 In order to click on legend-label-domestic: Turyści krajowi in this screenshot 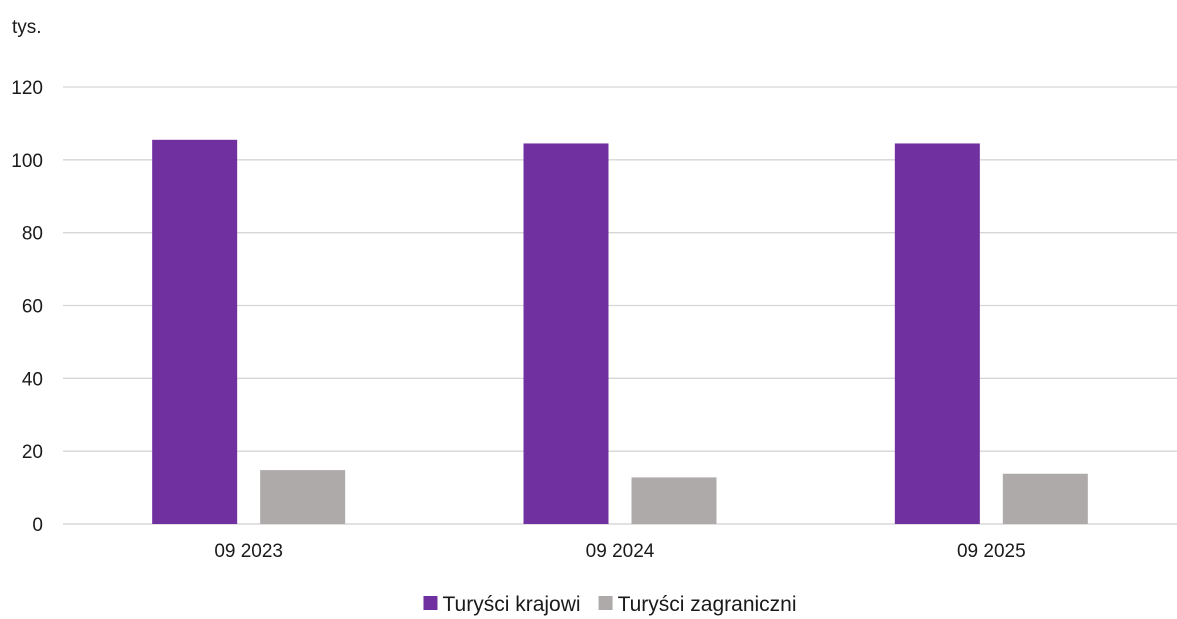, I will do `click(511, 604)`.